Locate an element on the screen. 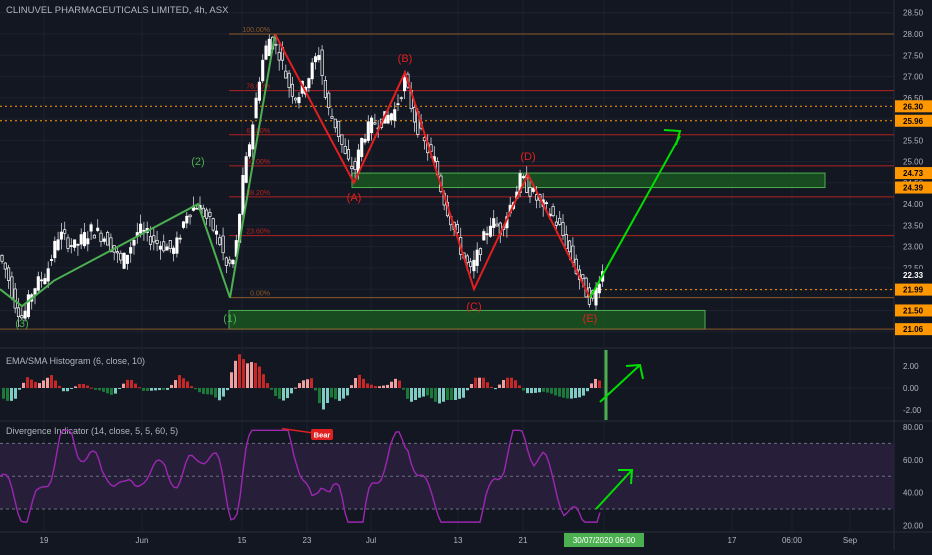 Image resolution: width=932 pixels, height=555 pixels. wave-label: (3) is located at coordinates (21, 324).